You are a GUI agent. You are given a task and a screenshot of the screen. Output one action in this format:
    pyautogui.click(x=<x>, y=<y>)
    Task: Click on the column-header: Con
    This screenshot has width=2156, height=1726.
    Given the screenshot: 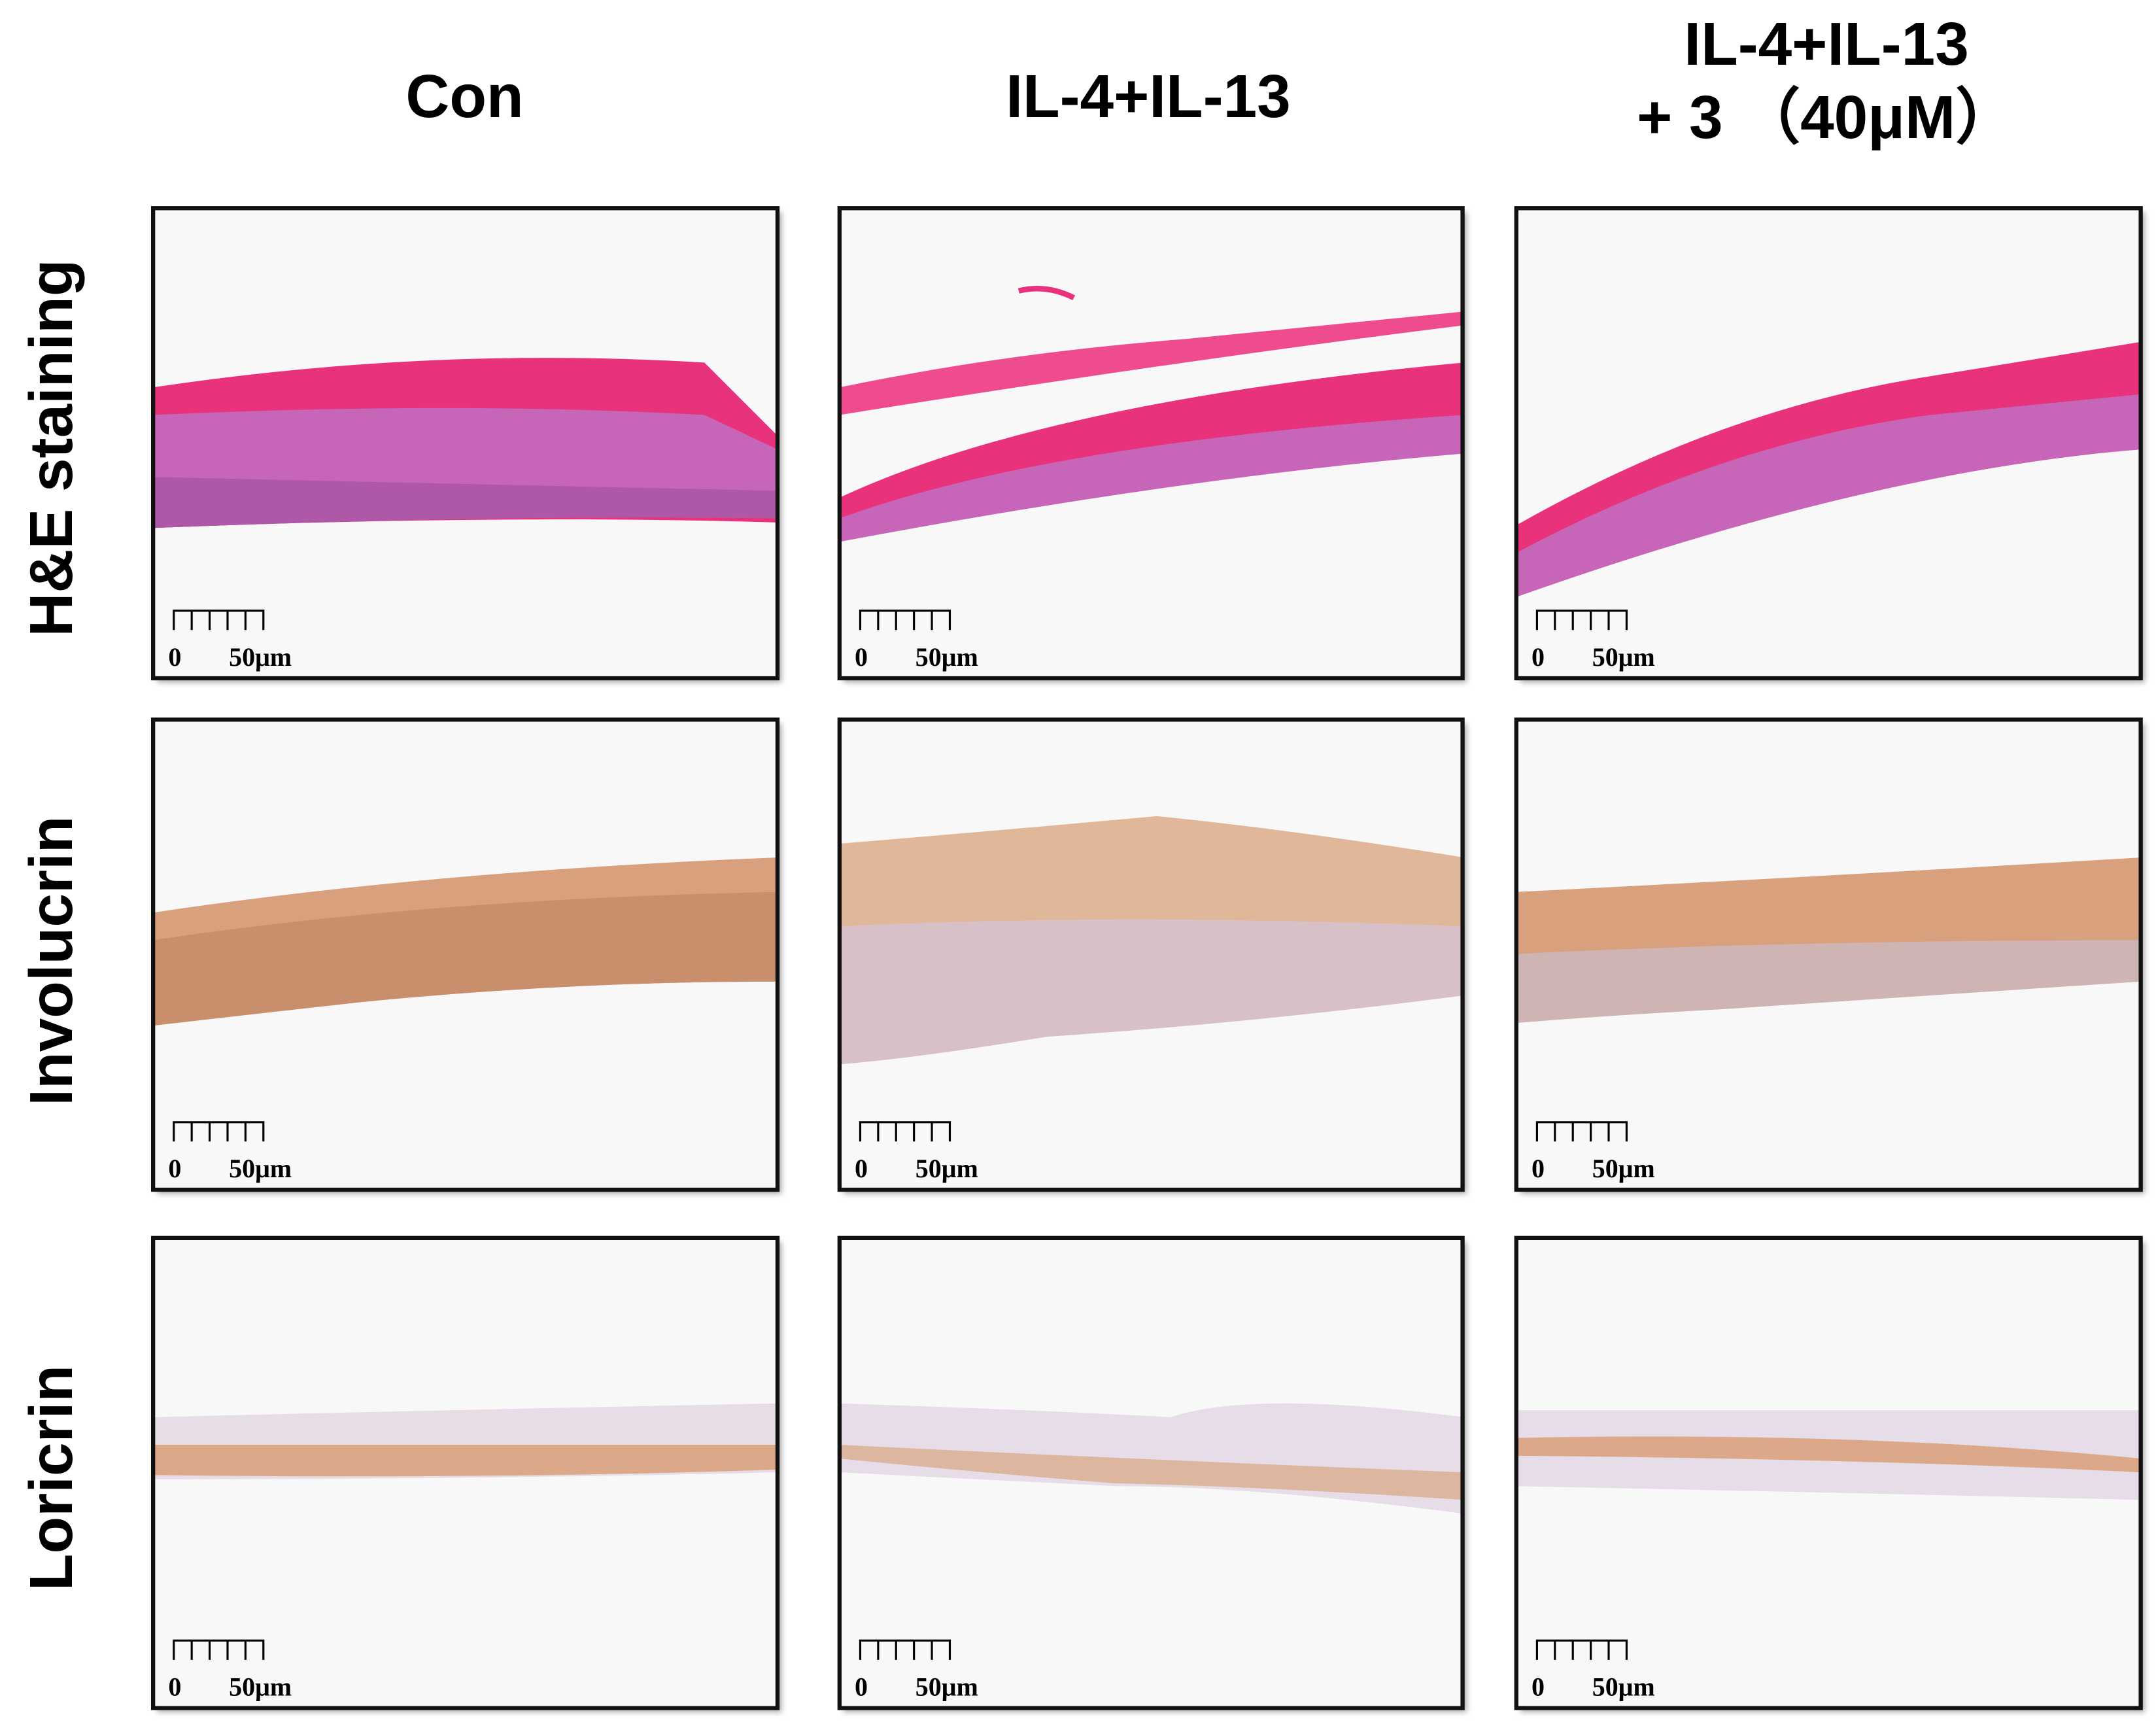 What is the action you would take?
    pyautogui.click(x=464, y=96)
    